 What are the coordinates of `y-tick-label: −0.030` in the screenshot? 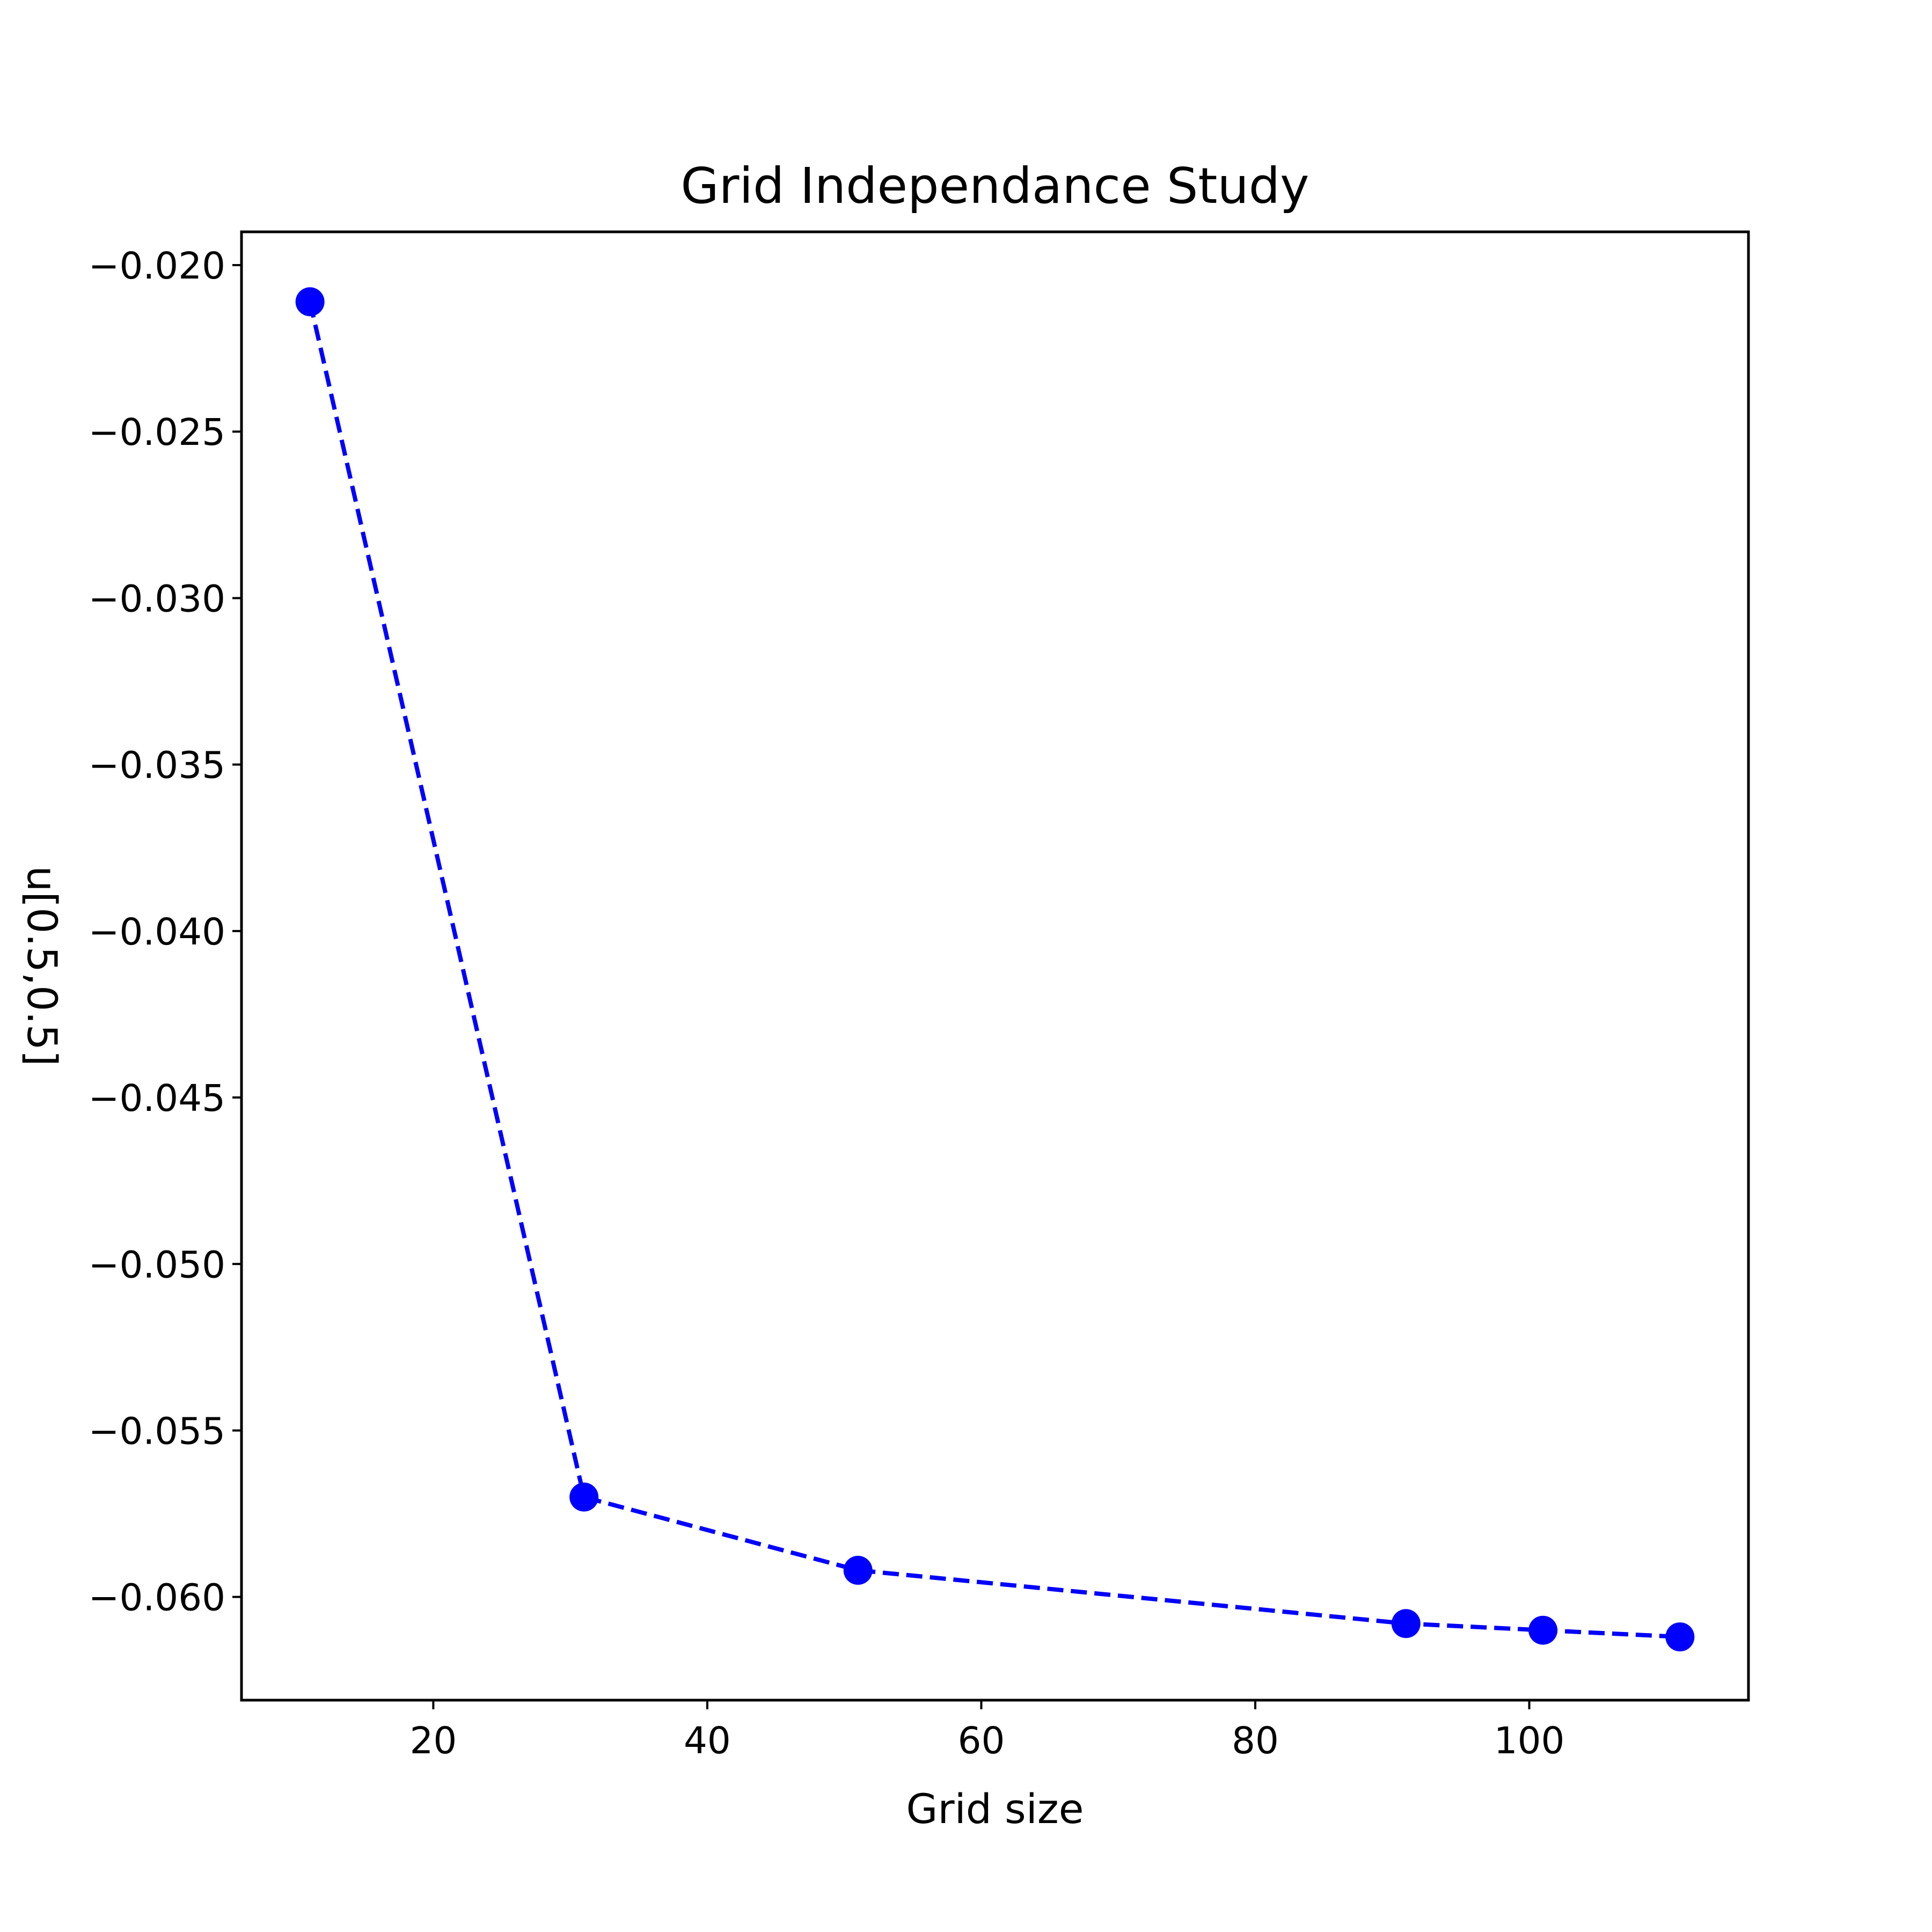 It's located at (157, 598).